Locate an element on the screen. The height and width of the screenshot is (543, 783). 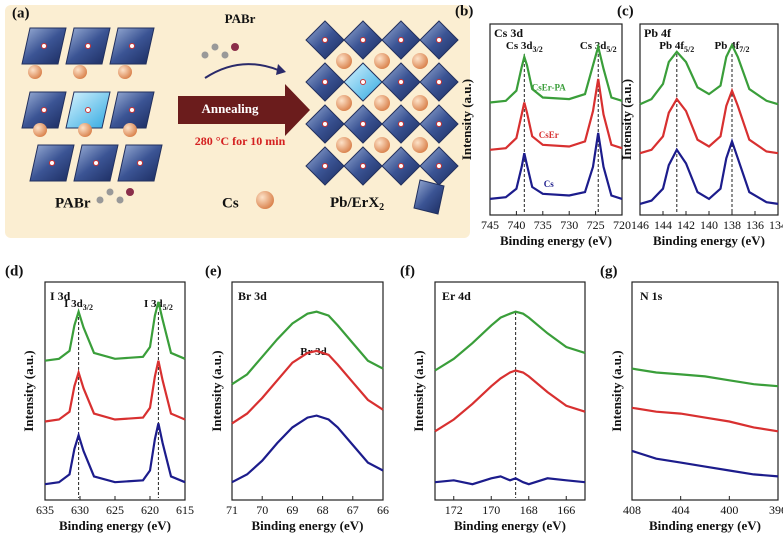
x-tick-label: 635 is located at coordinates (45, 510).